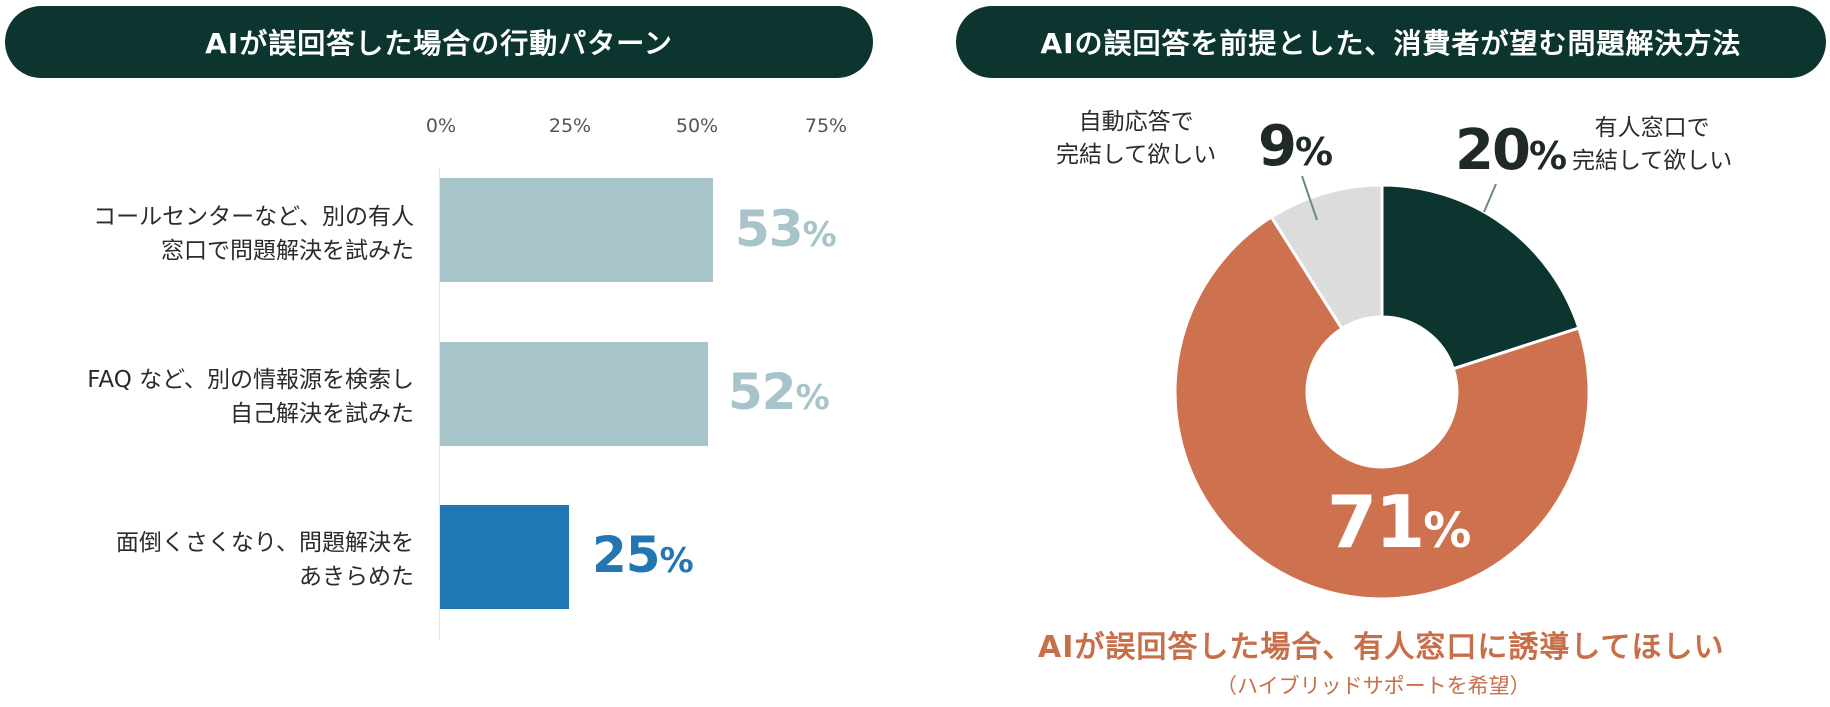  Describe the element at coordinates (1547, 156) in the screenshot. I see `segment-value-human-unit: %` at that location.